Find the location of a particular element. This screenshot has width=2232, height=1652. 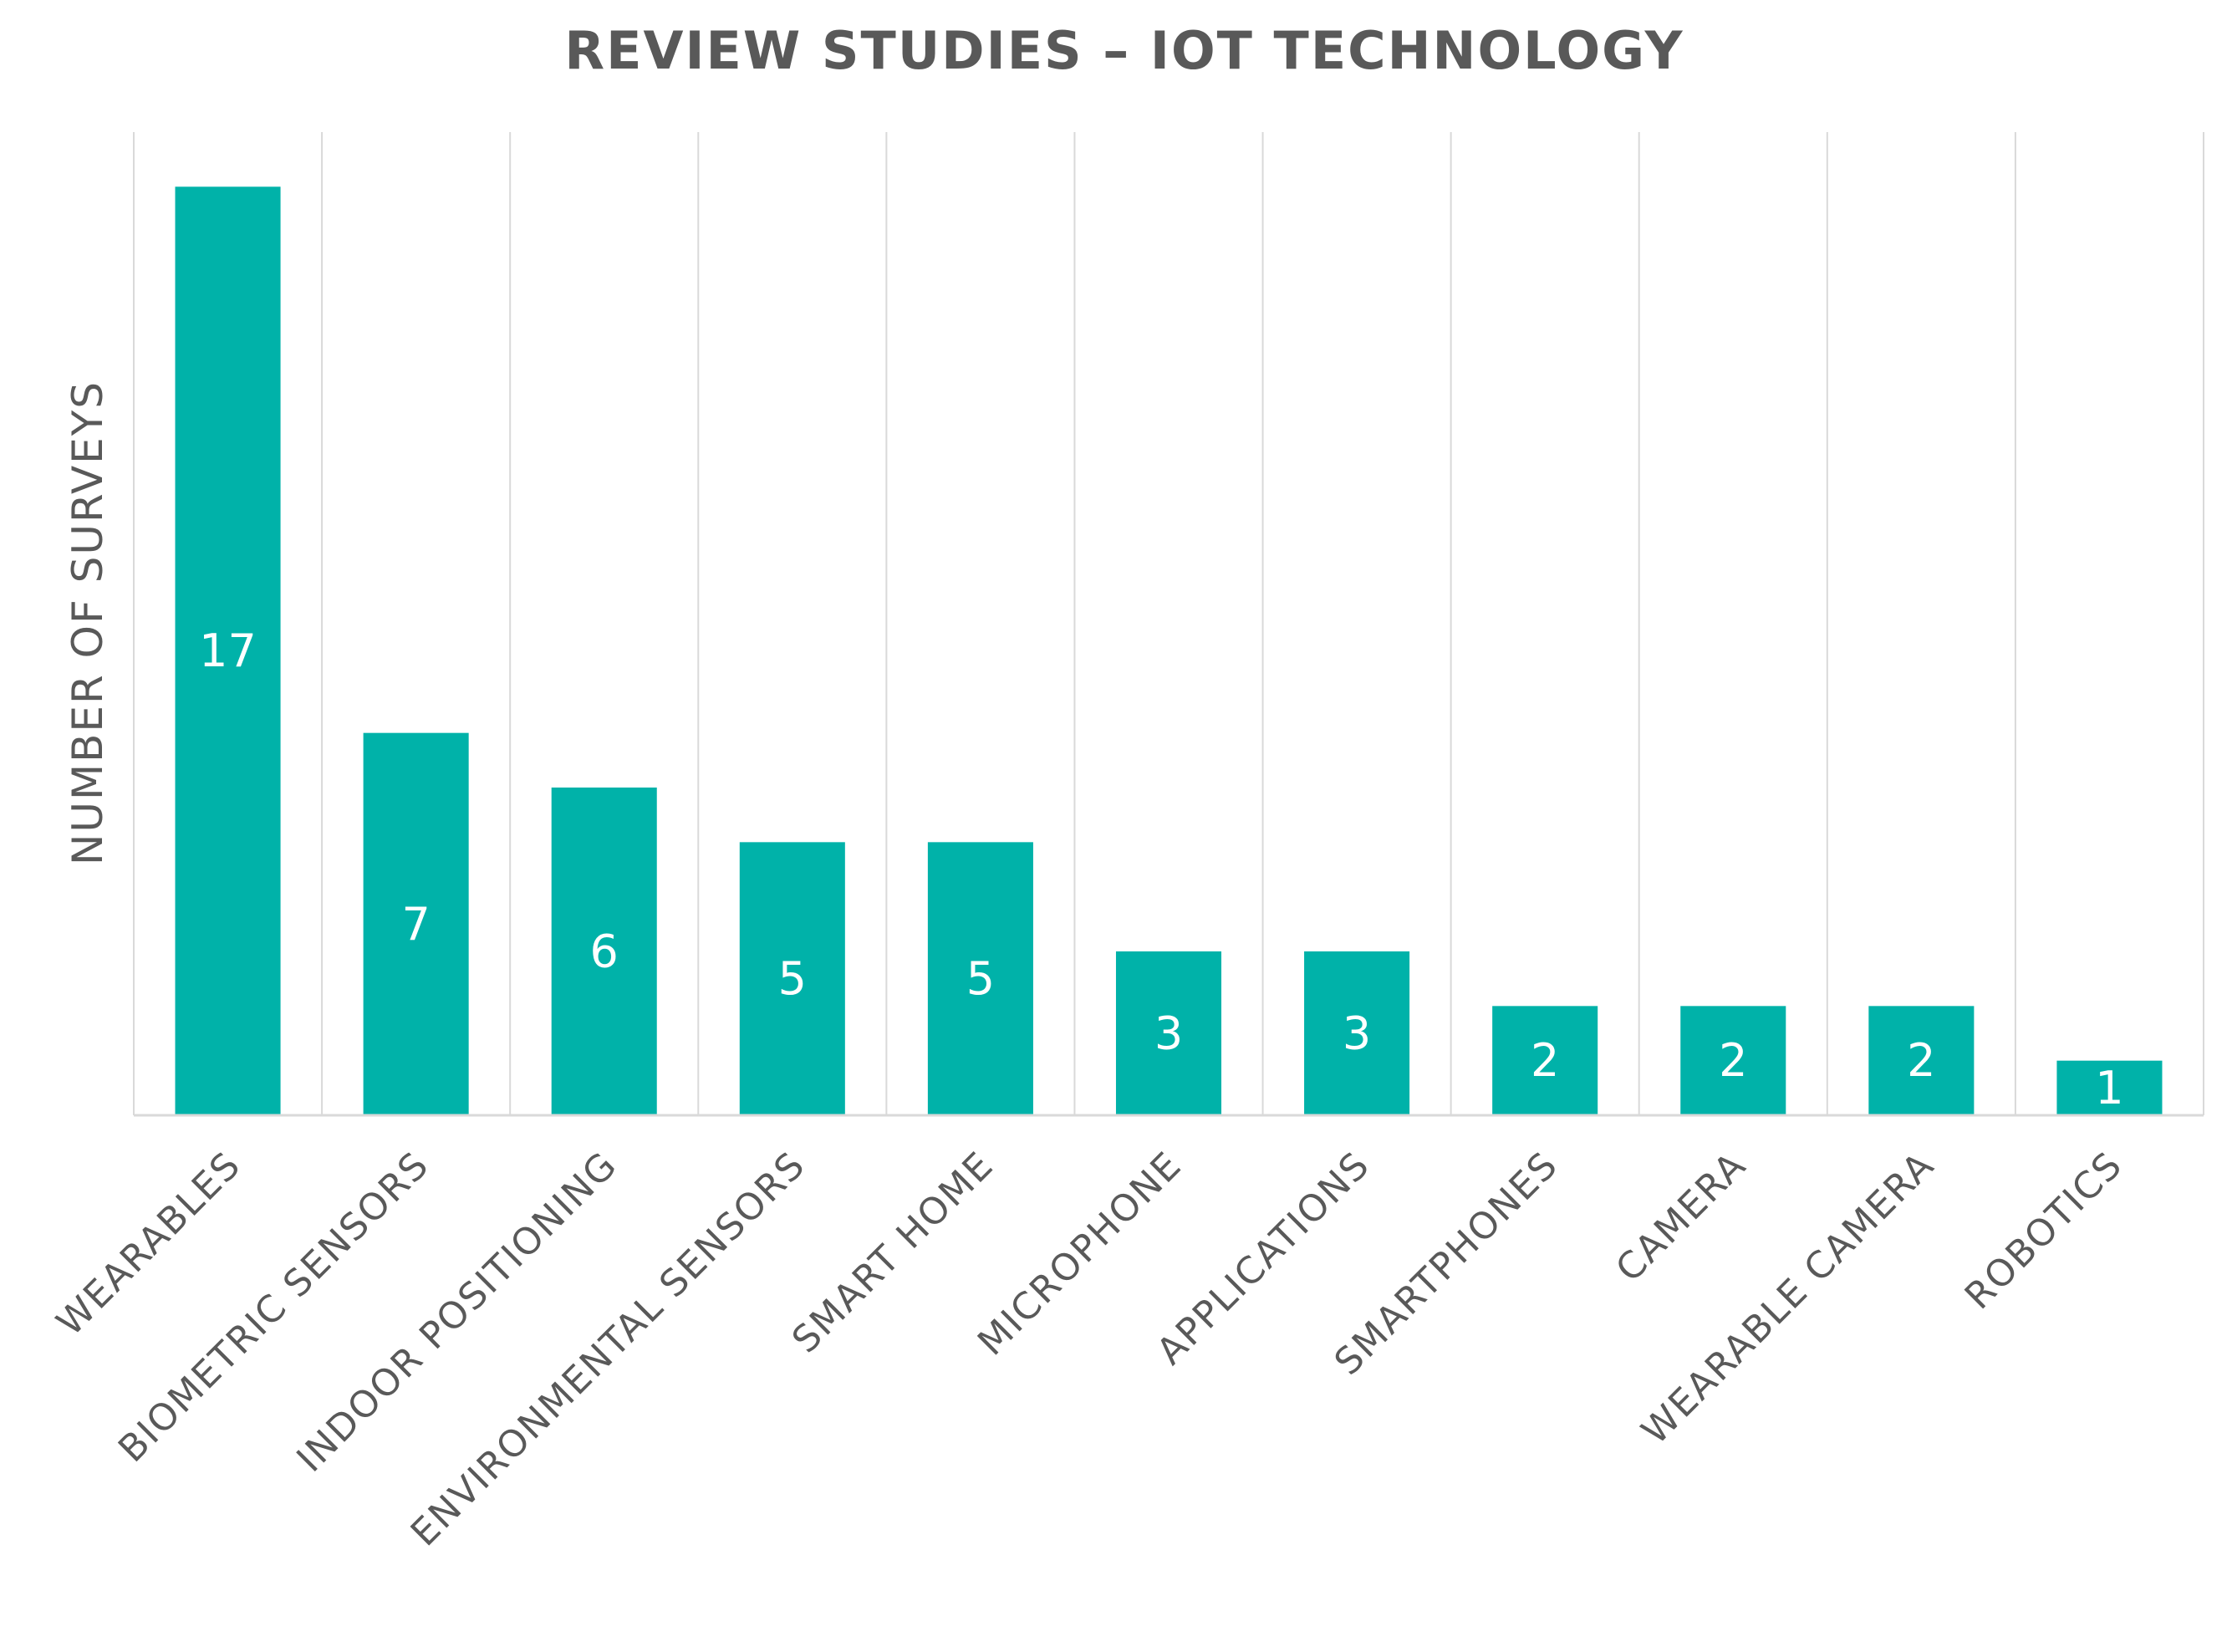

data-label: 17 is located at coordinates (228, 651).